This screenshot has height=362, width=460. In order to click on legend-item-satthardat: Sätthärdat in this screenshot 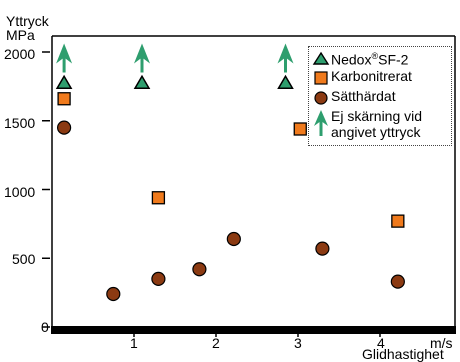, I will do `click(381, 97)`.